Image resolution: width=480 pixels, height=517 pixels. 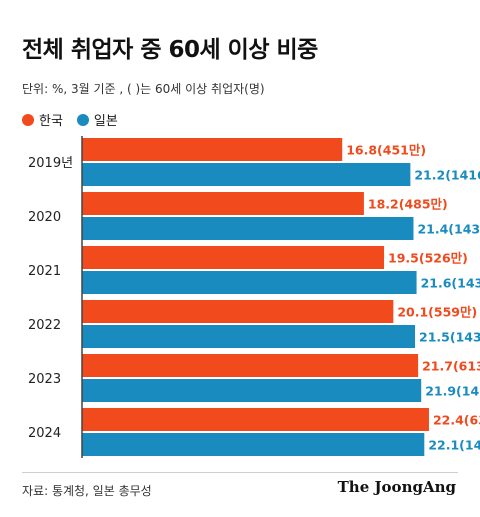 What do you see at coordinates (105, 121) in the screenshot?
I see `legend-label-japan: 일본` at bounding box center [105, 121].